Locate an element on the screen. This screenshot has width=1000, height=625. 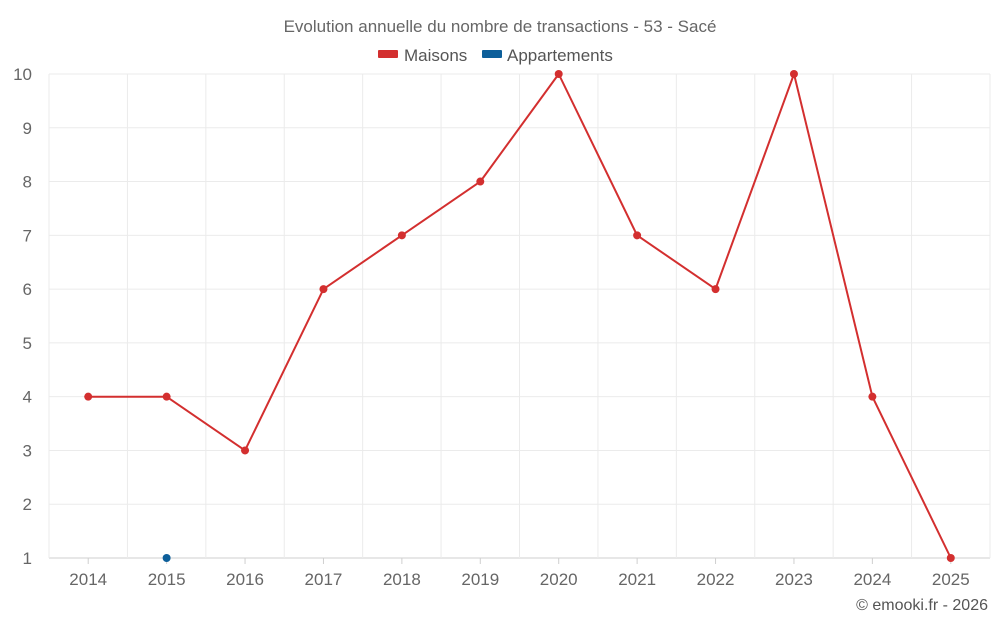
y-tick-label: 7 is located at coordinates (27, 235).